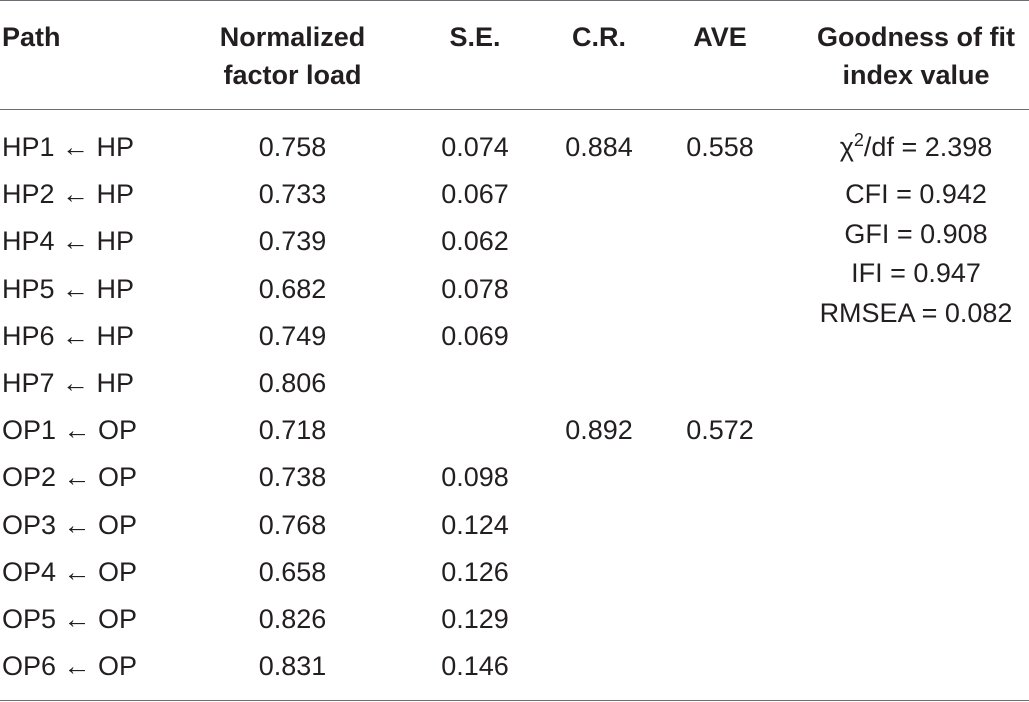  What do you see at coordinates (916, 37) in the screenshot?
I see `header-gof-line1: Goodness of fit` at bounding box center [916, 37].